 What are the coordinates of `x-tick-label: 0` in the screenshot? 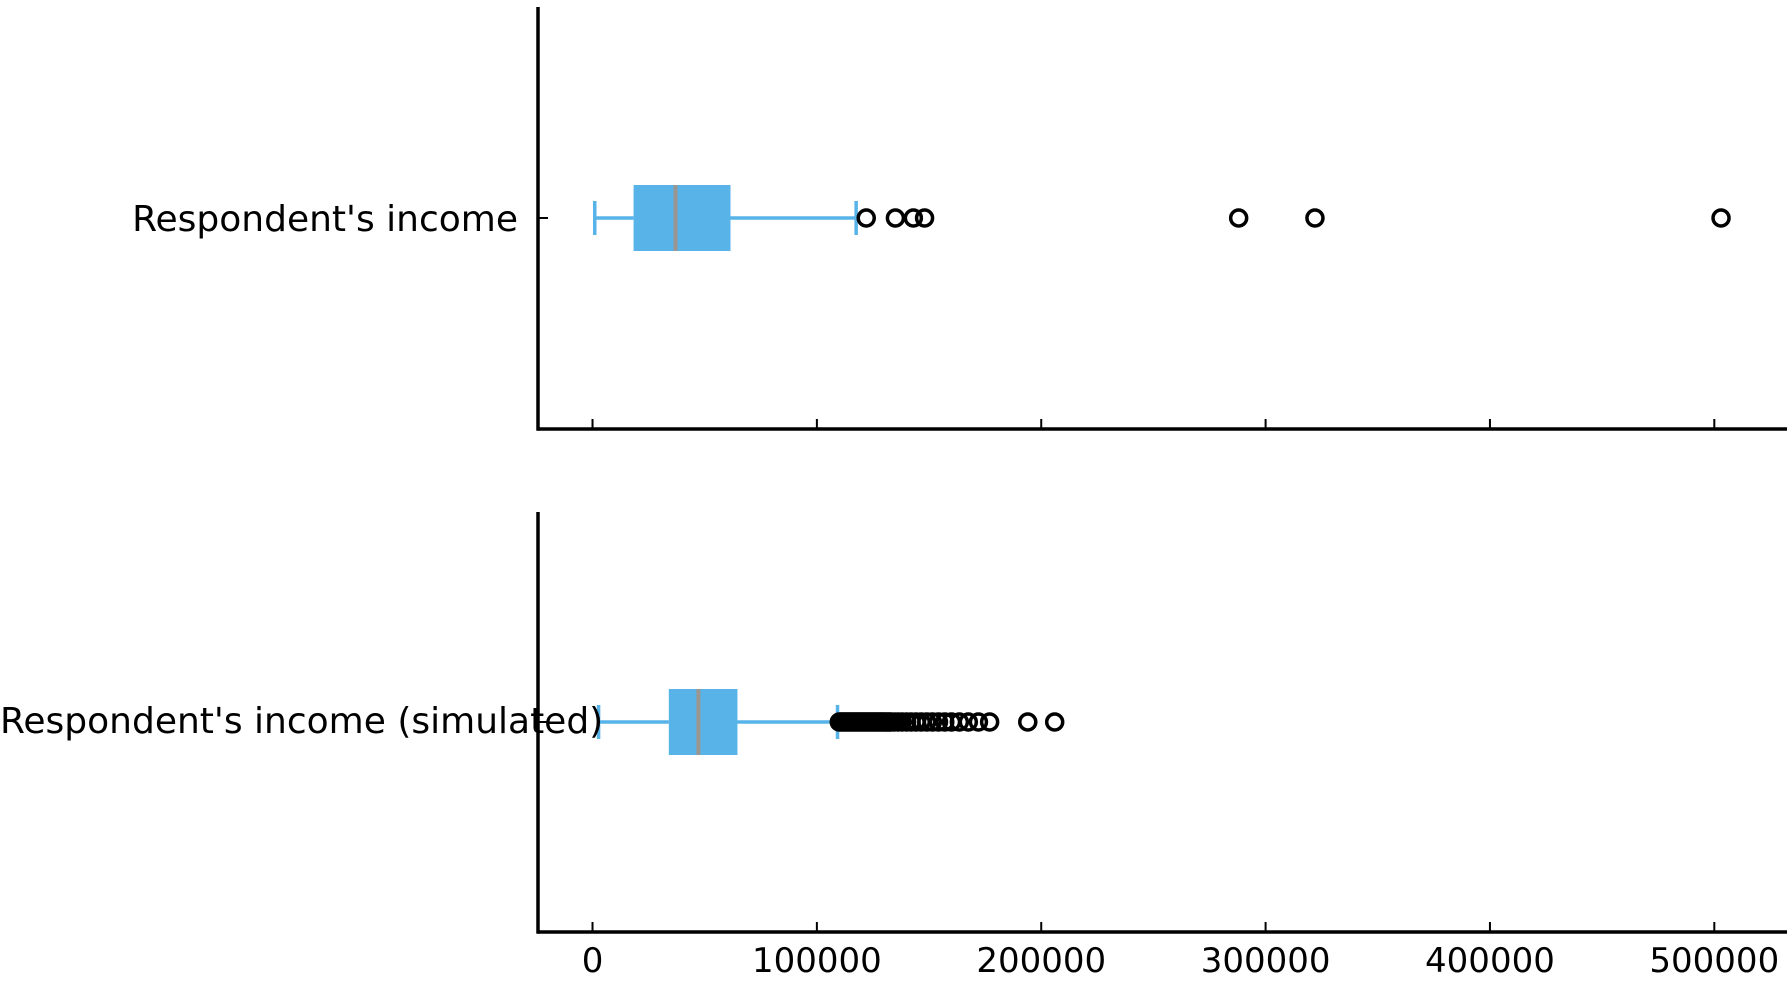 It's located at (593, 961).